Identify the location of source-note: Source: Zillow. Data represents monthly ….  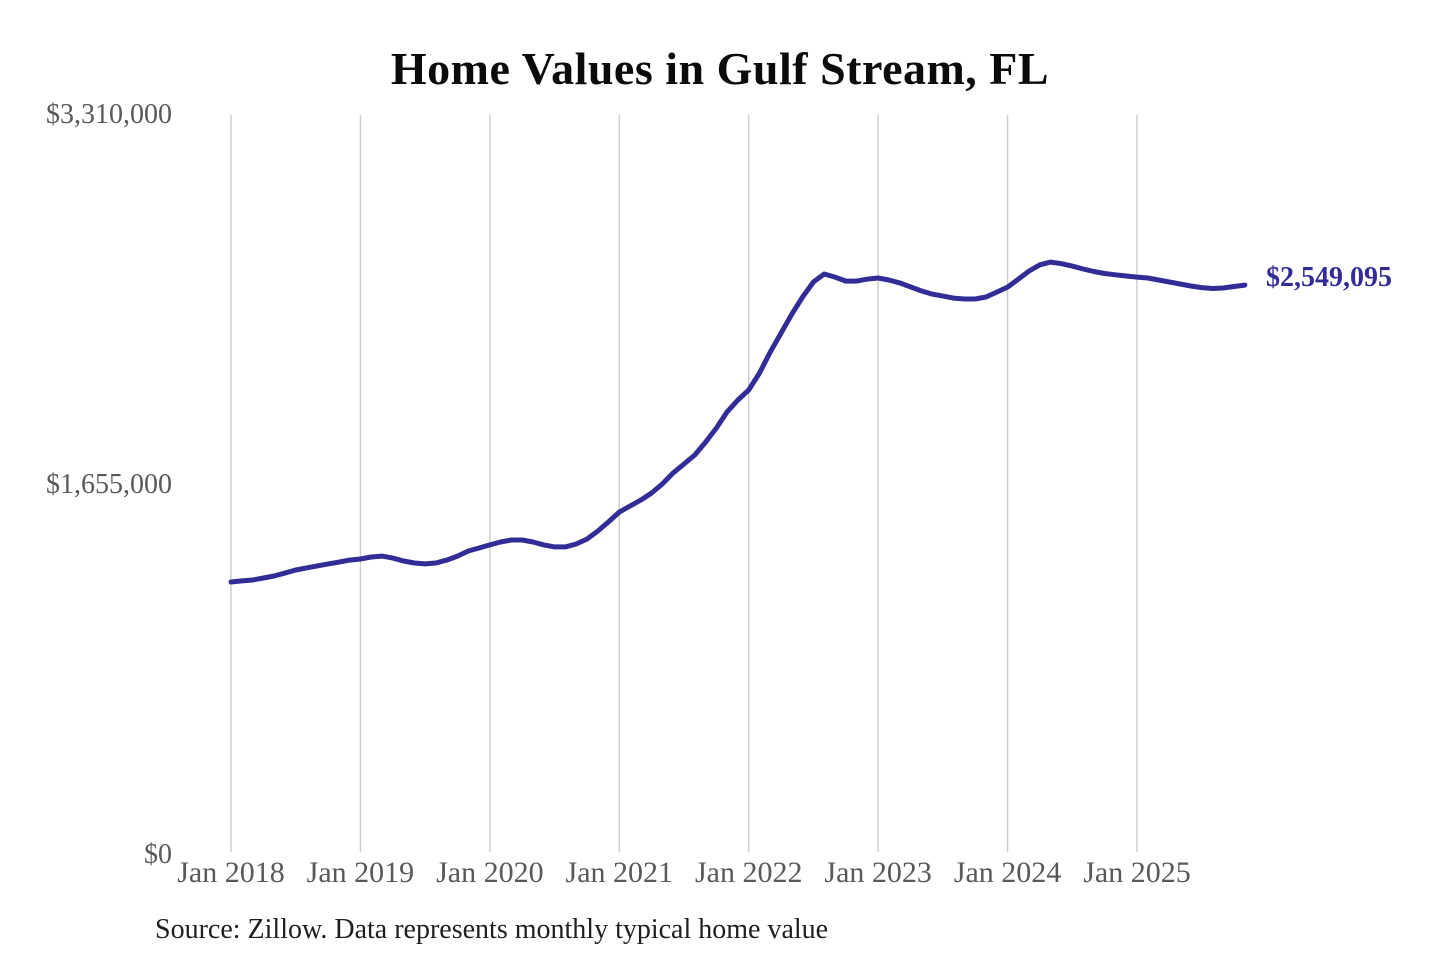
(492, 929).